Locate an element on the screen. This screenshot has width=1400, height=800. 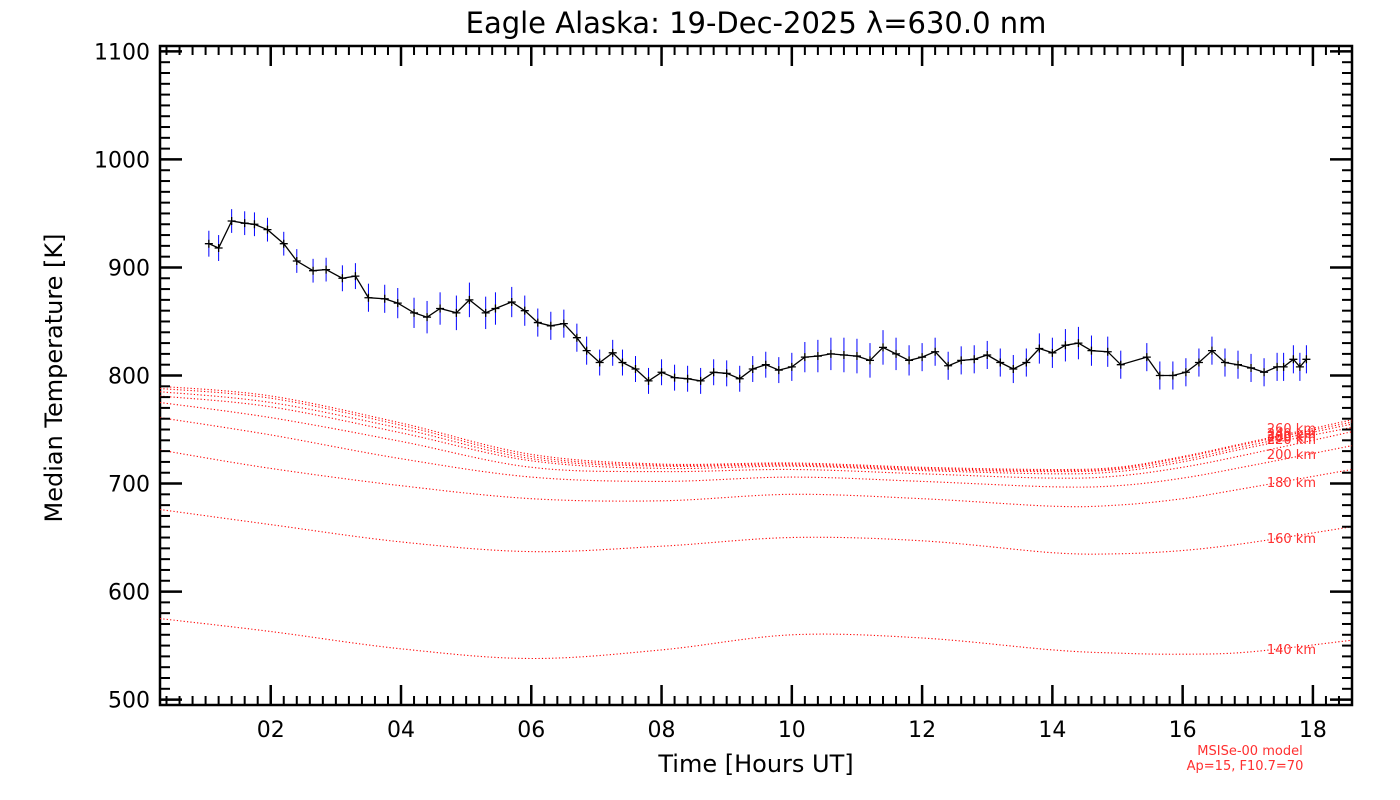
model-curve-300-km is located at coordinates (756, 428).